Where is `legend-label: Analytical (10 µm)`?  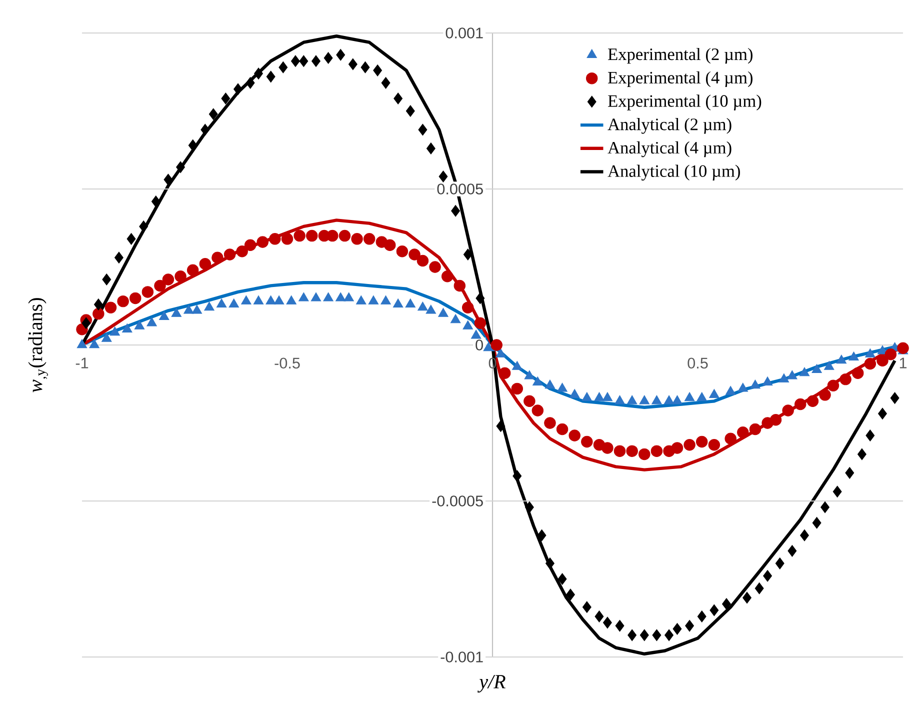 legend-label: Analytical (10 µm) is located at coordinates (674, 172).